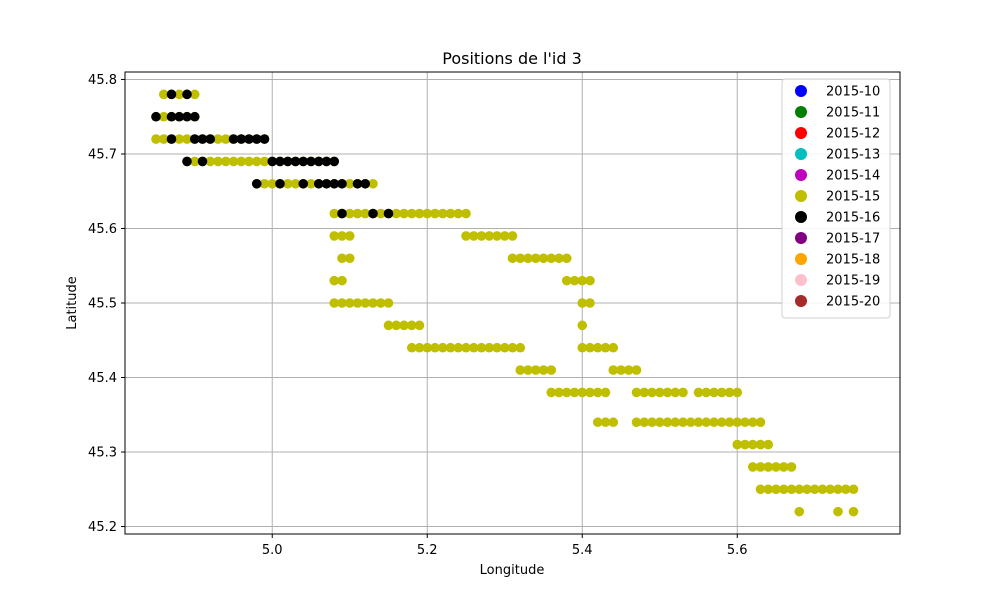 This screenshot has height=600, width=1000. What do you see at coordinates (102, 453) in the screenshot?
I see `y-tick-label: 45.3` at bounding box center [102, 453].